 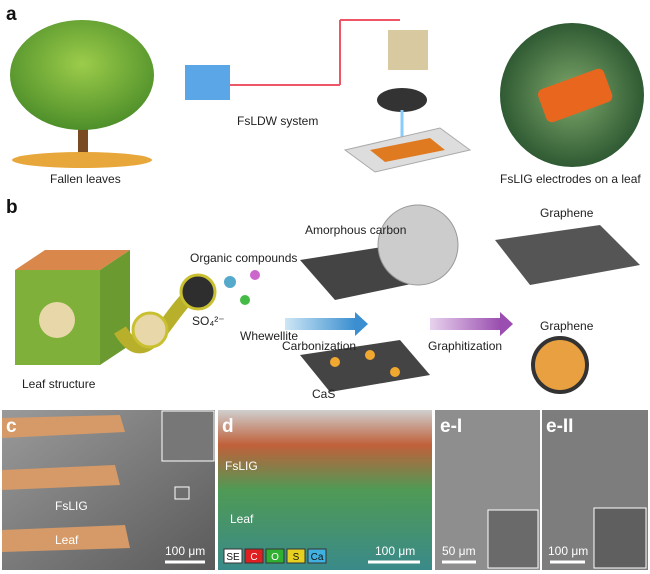 What do you see at coordinates (418, 245) in the screenshot?
I see `zoom-circle` at bounding box center [418, 245].